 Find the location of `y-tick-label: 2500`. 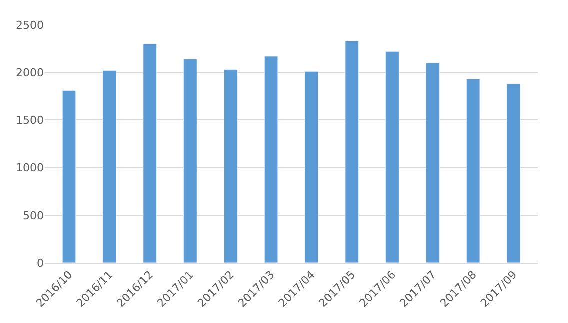

y-tick-label: 2500 is located at coordinates (30, 25).